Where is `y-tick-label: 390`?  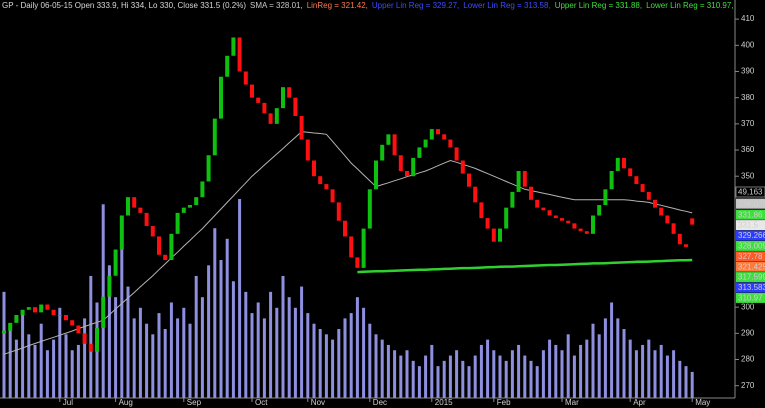
y-tick-label: 390 is located at coordinates (748, 71).